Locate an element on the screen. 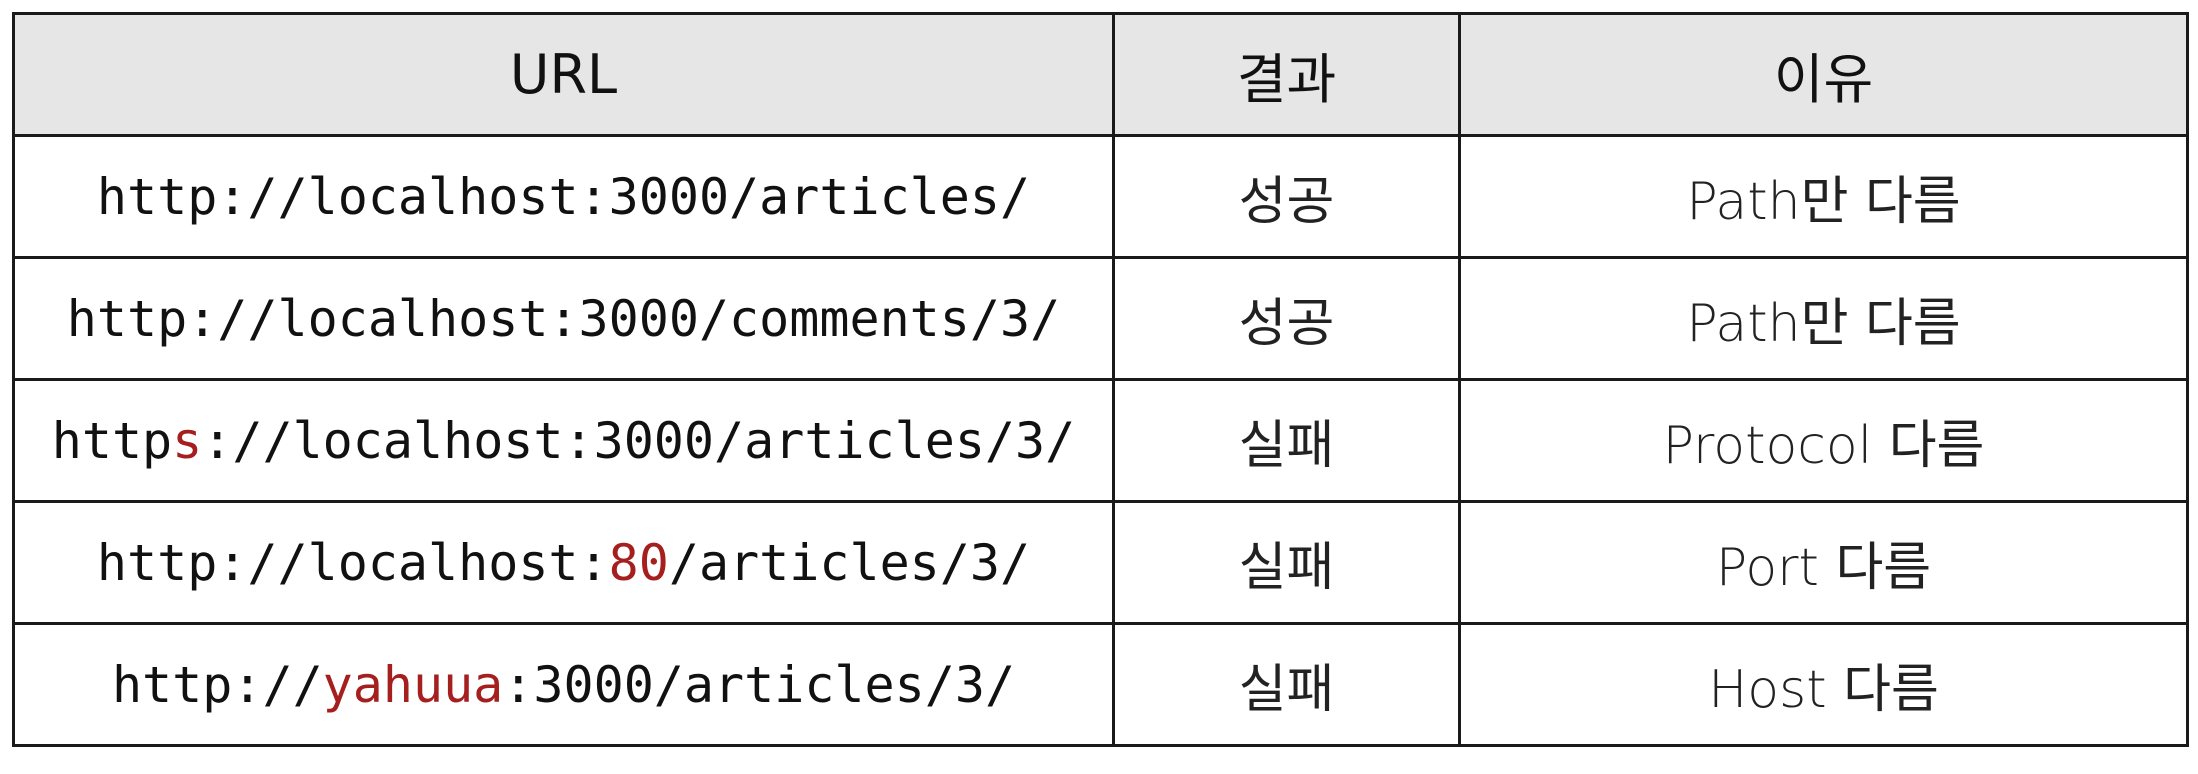  url-text-rest: :3000/articles/3/ is located at coordinates (759, 684).